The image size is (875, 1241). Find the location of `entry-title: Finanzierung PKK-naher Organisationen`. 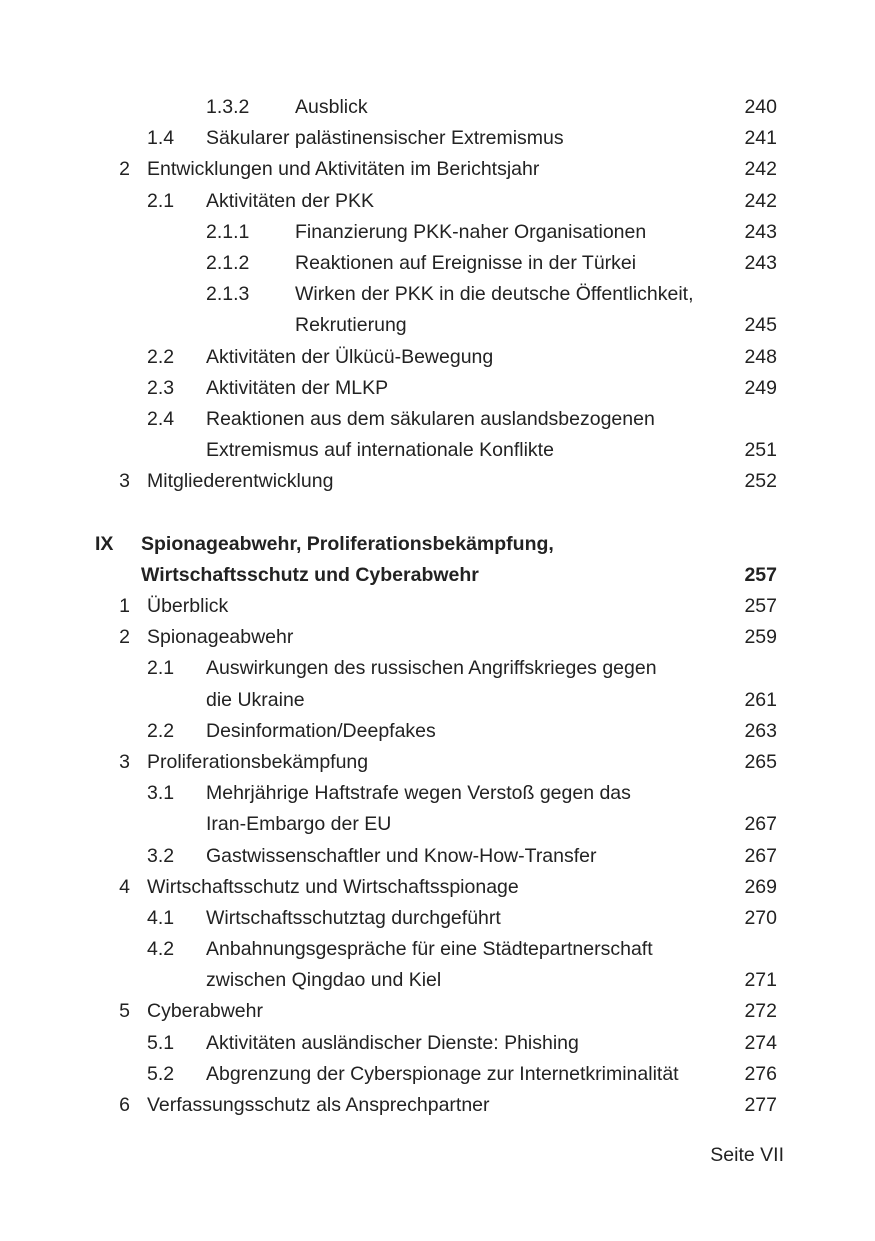

entry-title: Finanzierung PKK-naher Organisationen is located at coordinates (471, 231).